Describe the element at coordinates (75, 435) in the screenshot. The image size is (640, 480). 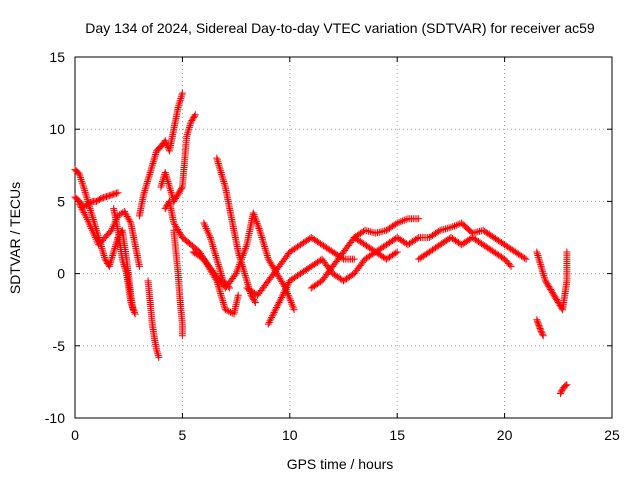
I see `x-tick-label: 0` at that location.